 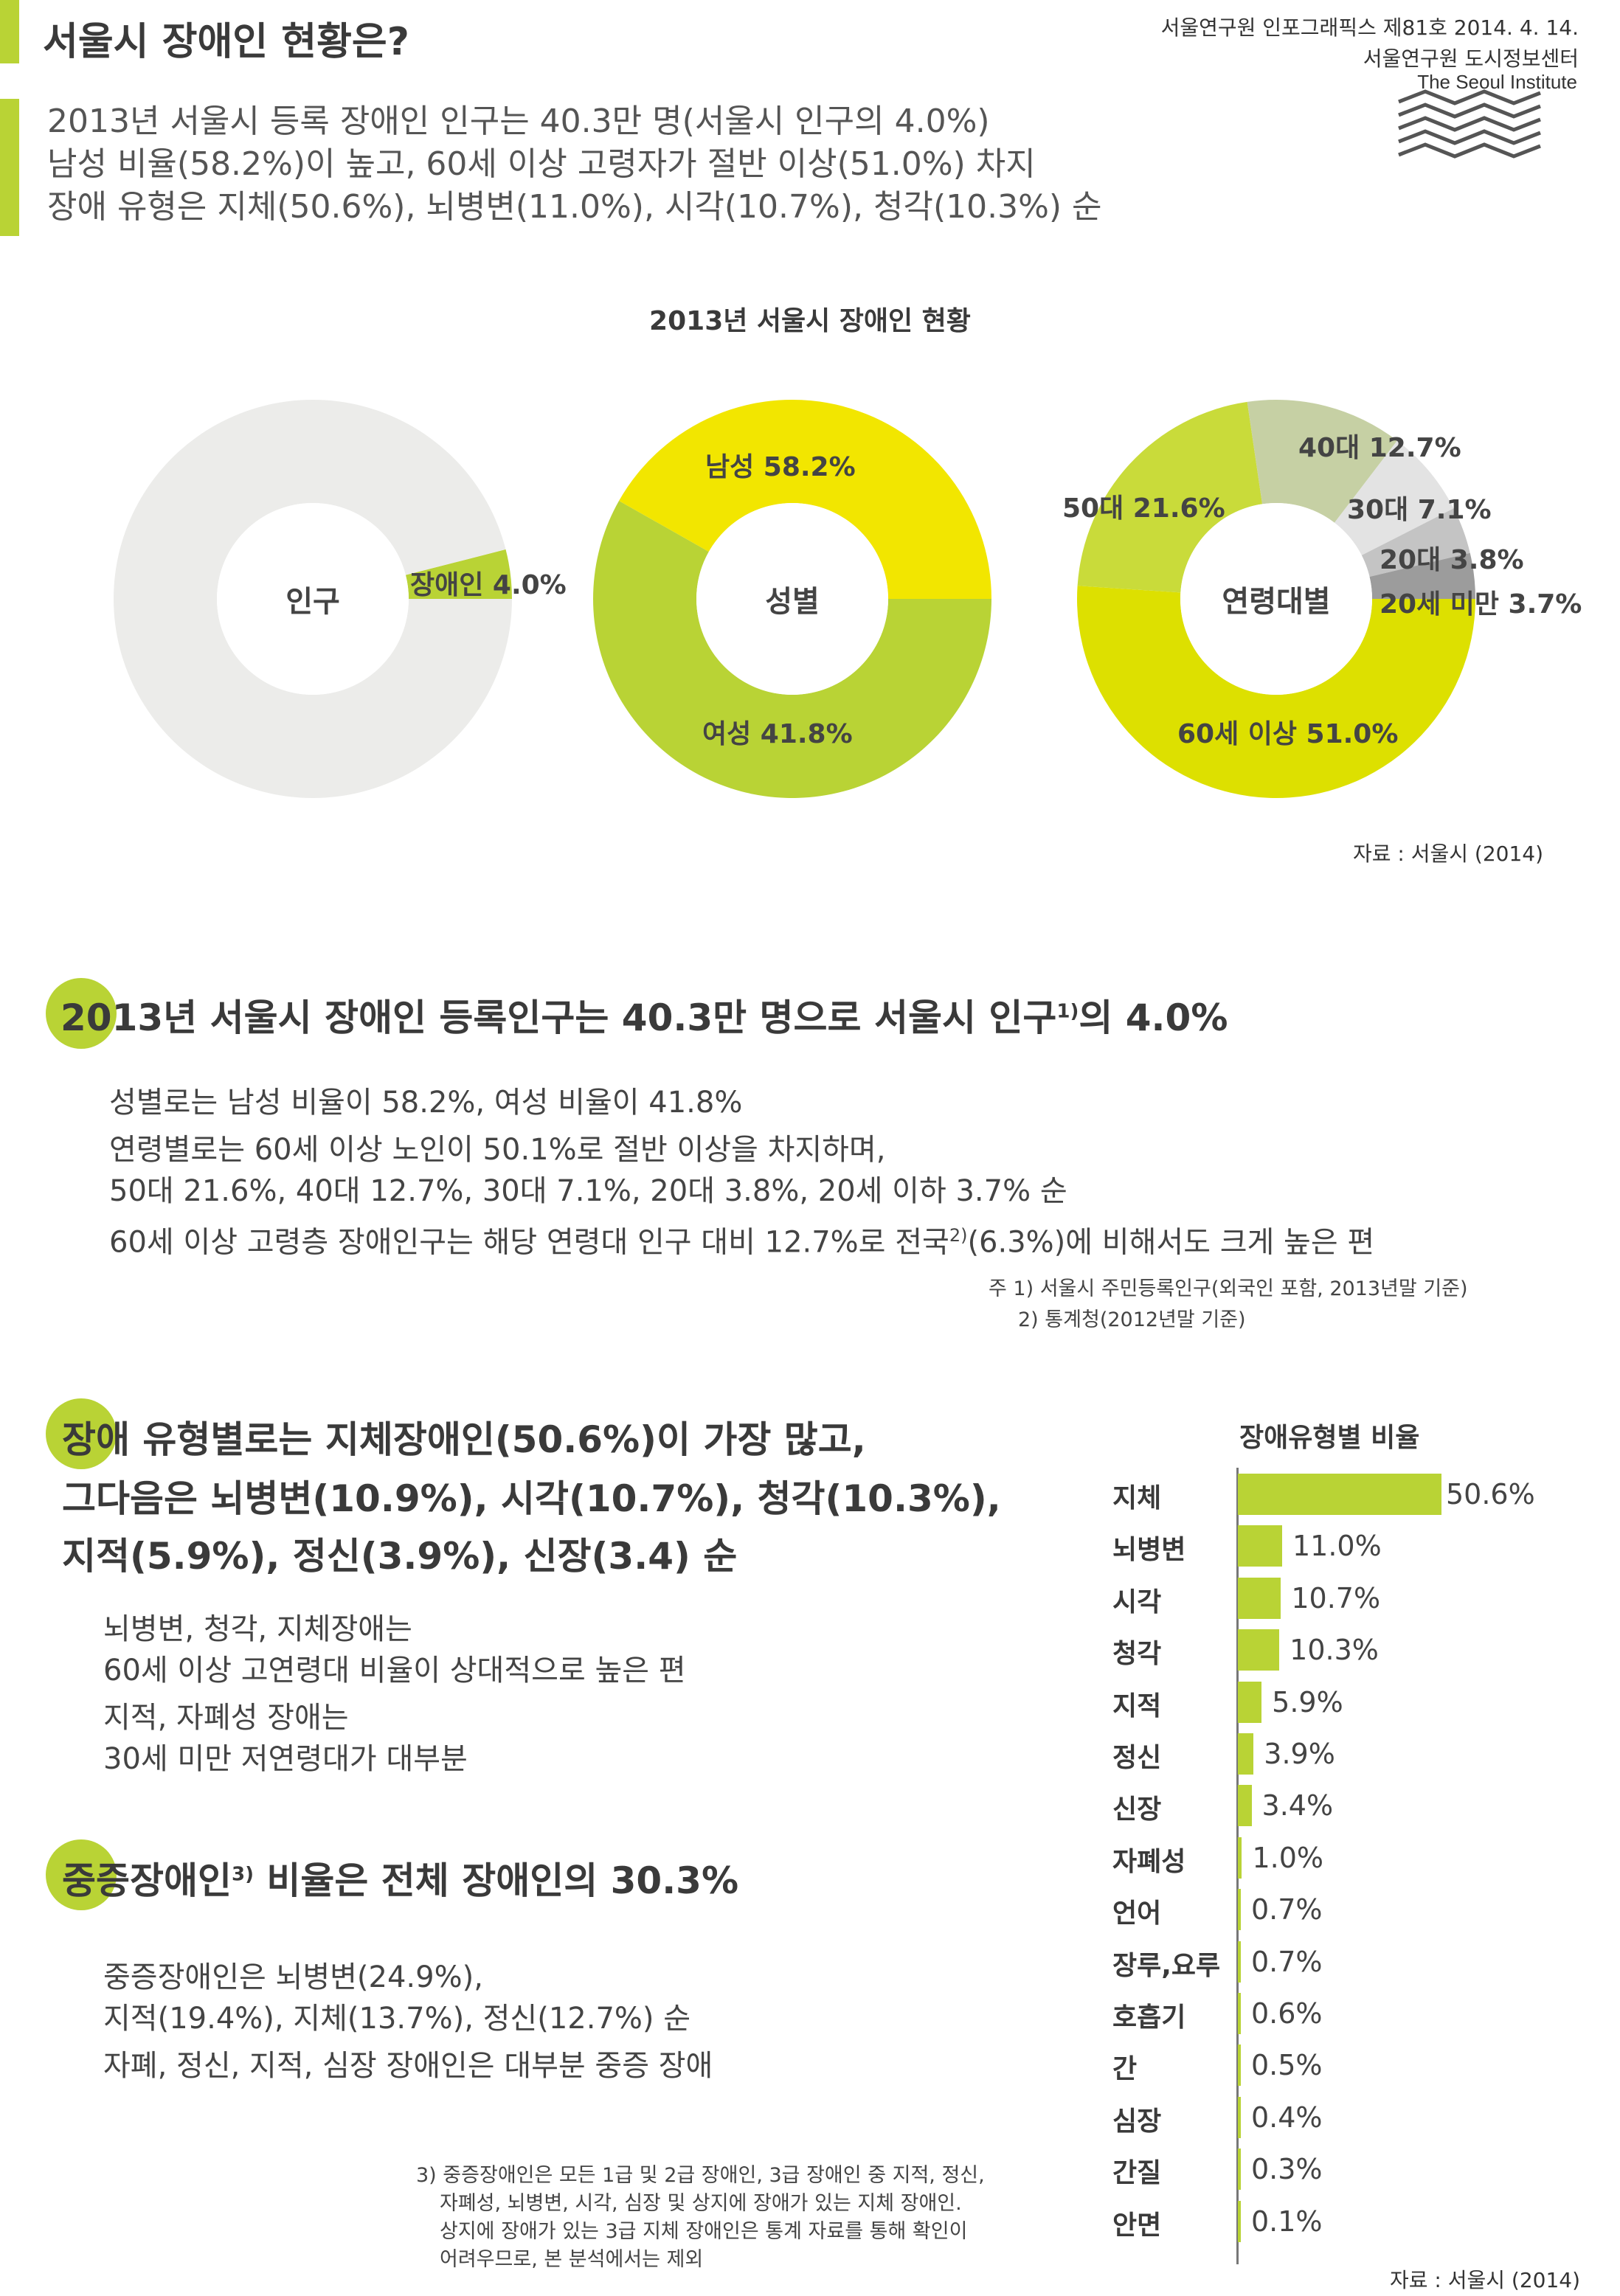 What do you see at coordinates (1335, 1598) in the screenshot?
I see `bar-value-label: 10.7%` at bounding box center [1335, 1598].